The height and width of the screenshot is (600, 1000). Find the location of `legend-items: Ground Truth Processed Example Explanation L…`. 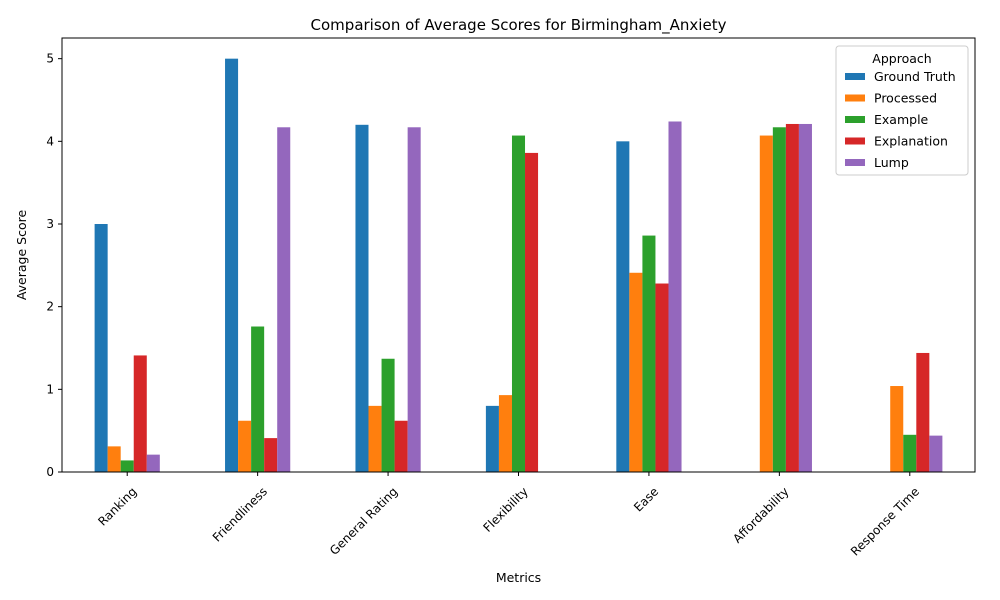

legend-items: Ground Truth Processed Example Explanation L… is located at coordinates (900, 119).